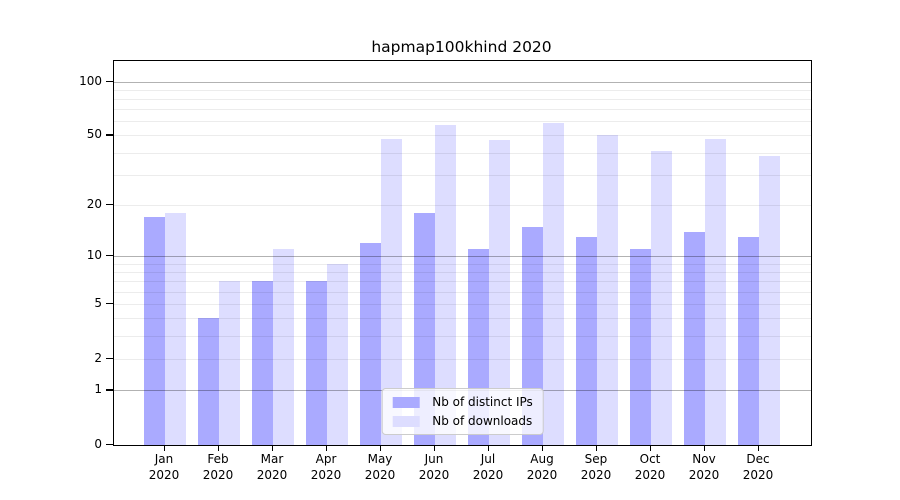 The image size is (900, 500). What do you see at coordinates (488, 467) in the screenshot?
I see `x-tick-label-jul: Jul 2020` at bounding box center [488, 467].